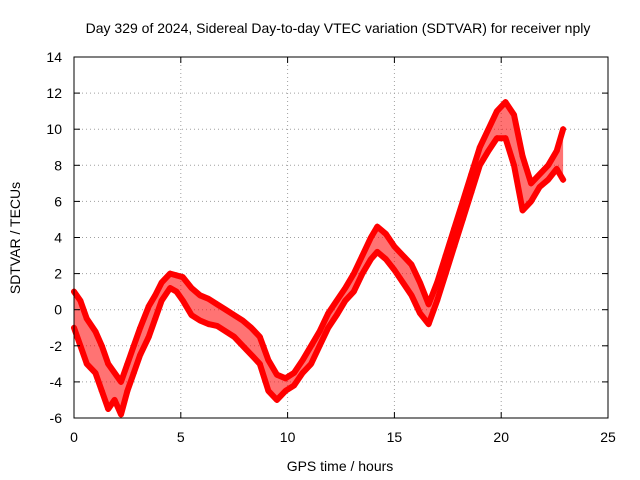 The image size is (640, 480). I want to click on y-tick-label: 10, so click(54, 129).